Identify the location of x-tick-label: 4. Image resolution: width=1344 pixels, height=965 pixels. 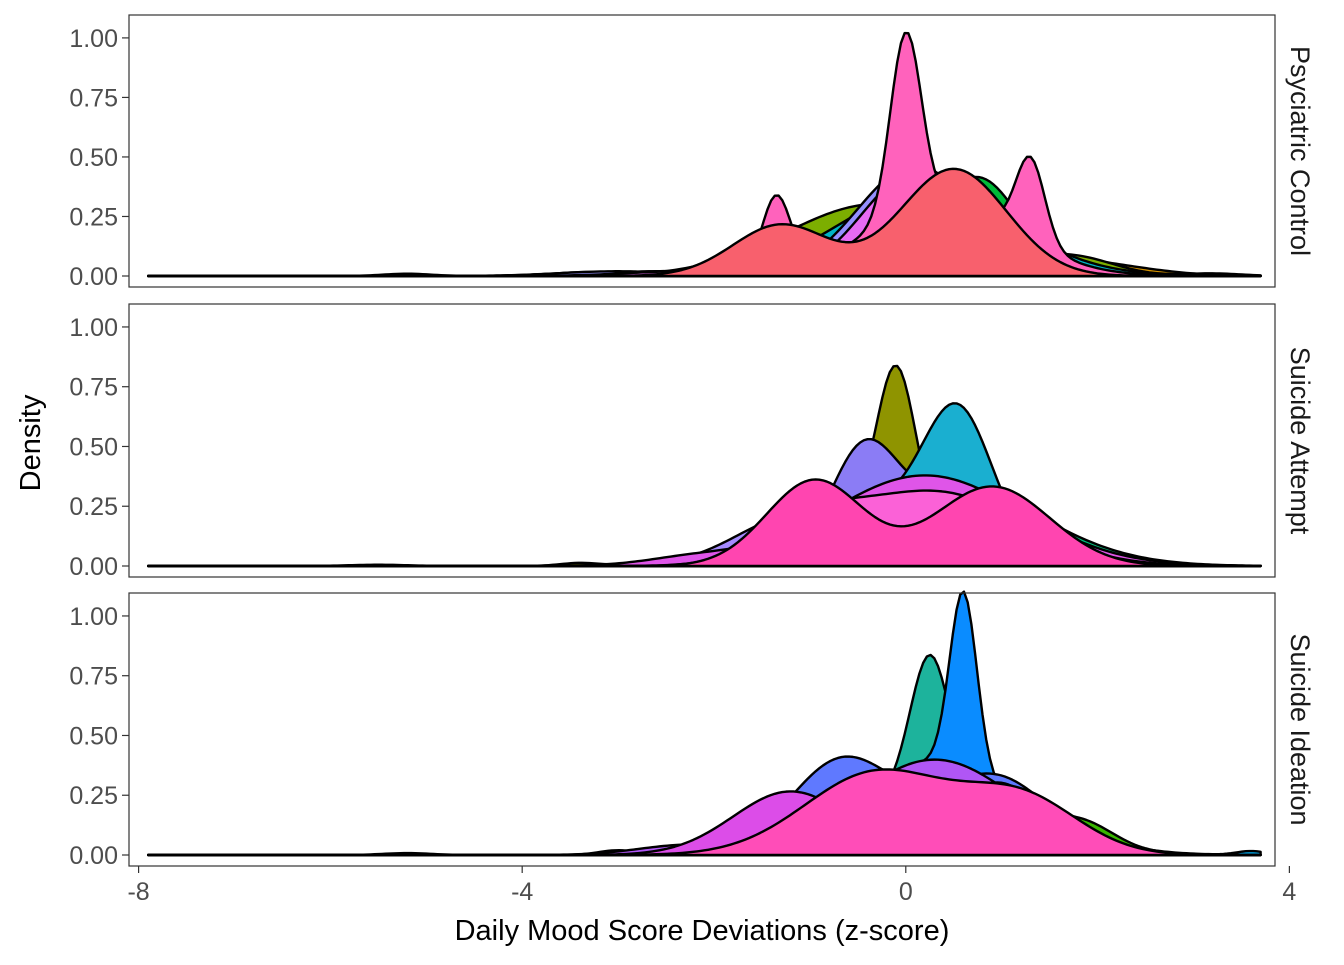
(1289, 892).